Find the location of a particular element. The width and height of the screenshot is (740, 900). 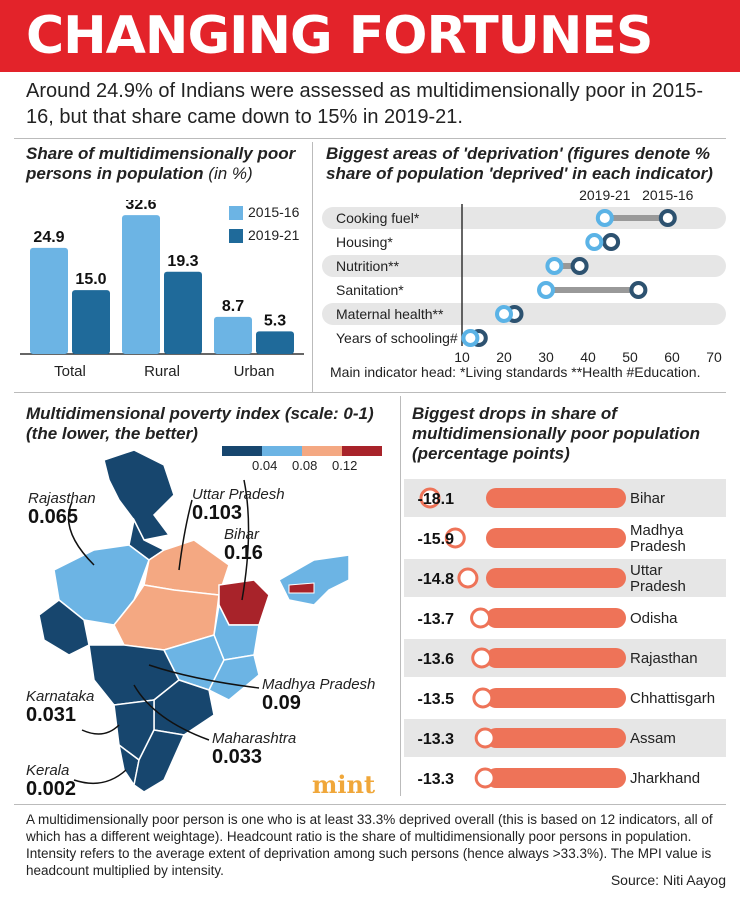

tamil-nadu-region is located at coordinates (159, 761).